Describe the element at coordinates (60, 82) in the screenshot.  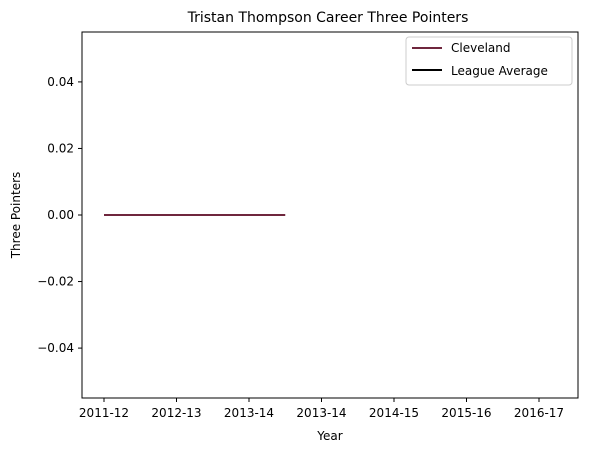
I see `y-tick-label: 0.04` at that location.